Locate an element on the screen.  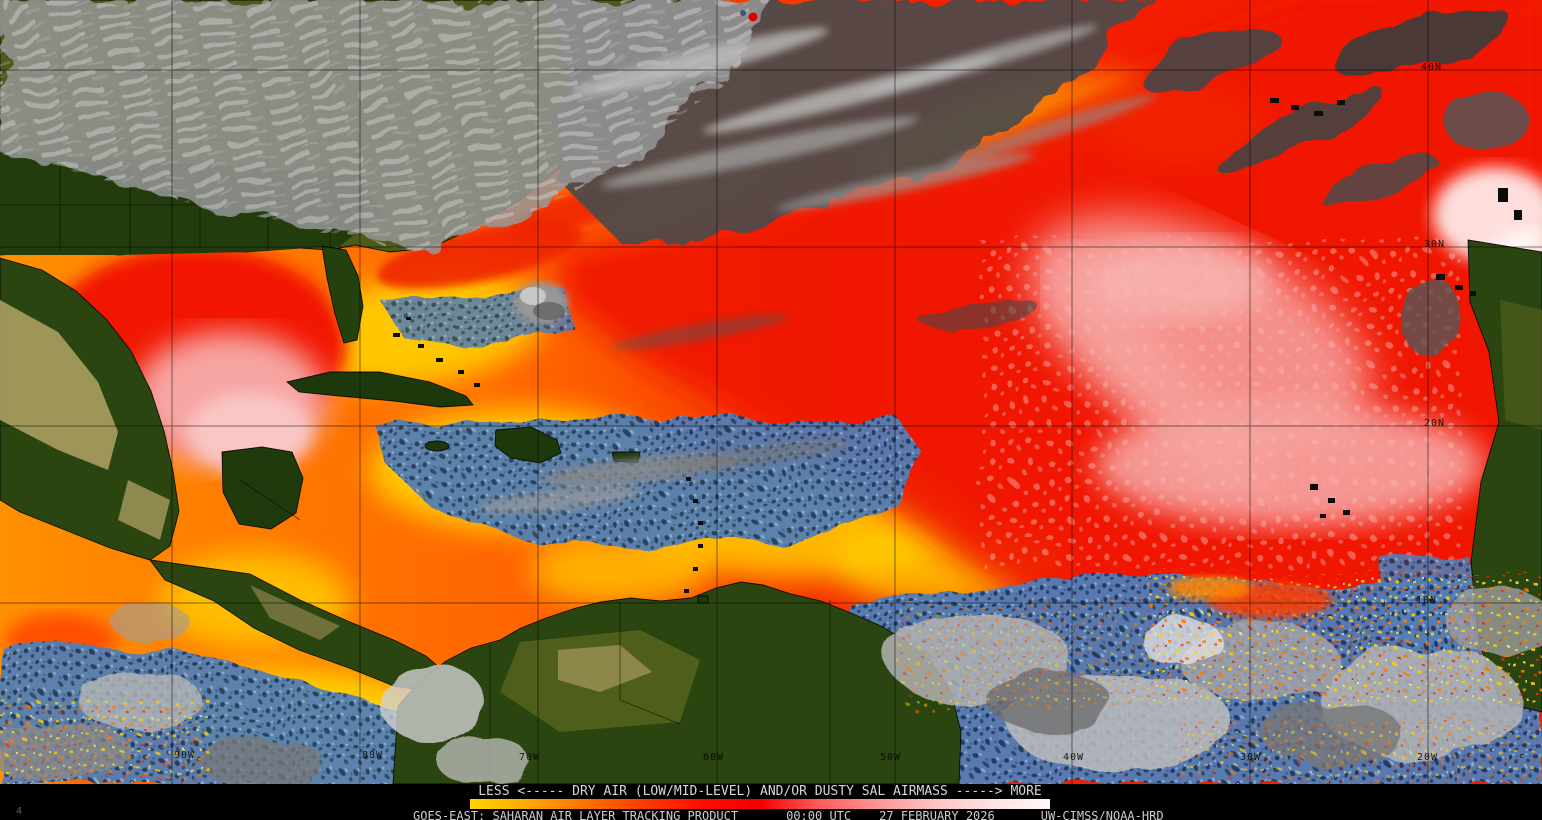
lat-label: 20N is located at coordinates (1435, 423).